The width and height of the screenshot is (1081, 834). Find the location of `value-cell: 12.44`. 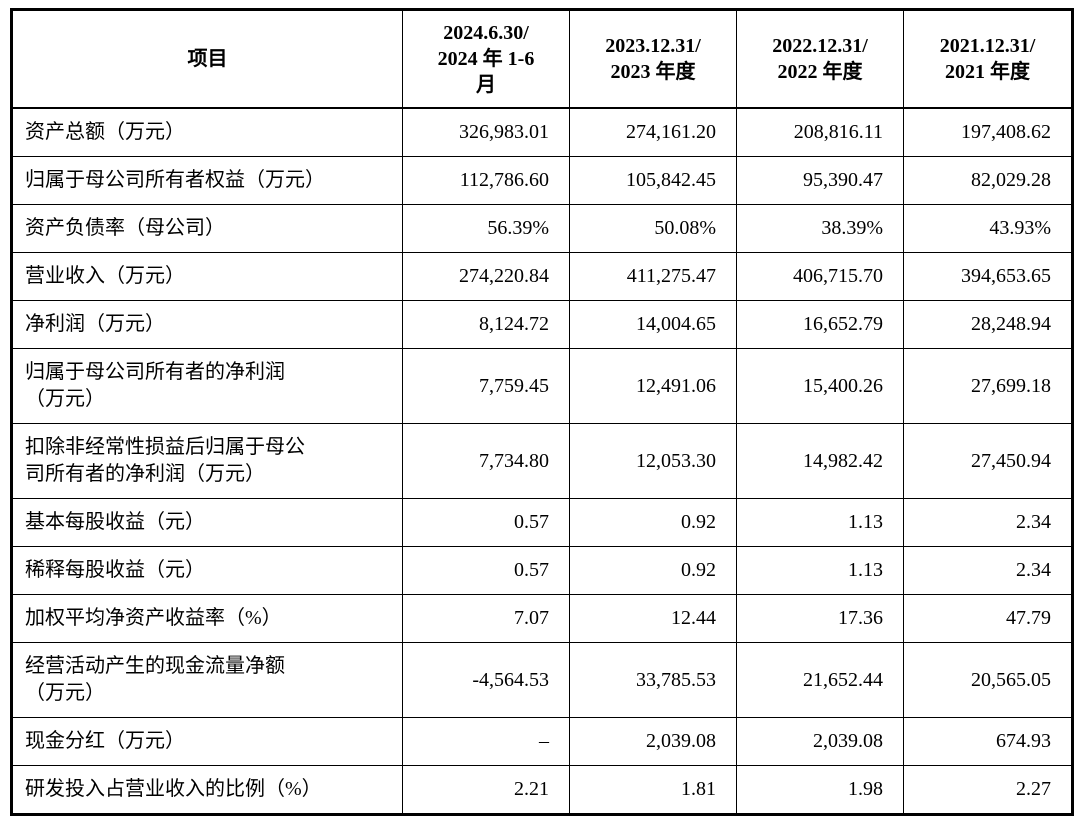

value-cell: 12.44 is located at coordinates (653, 618).